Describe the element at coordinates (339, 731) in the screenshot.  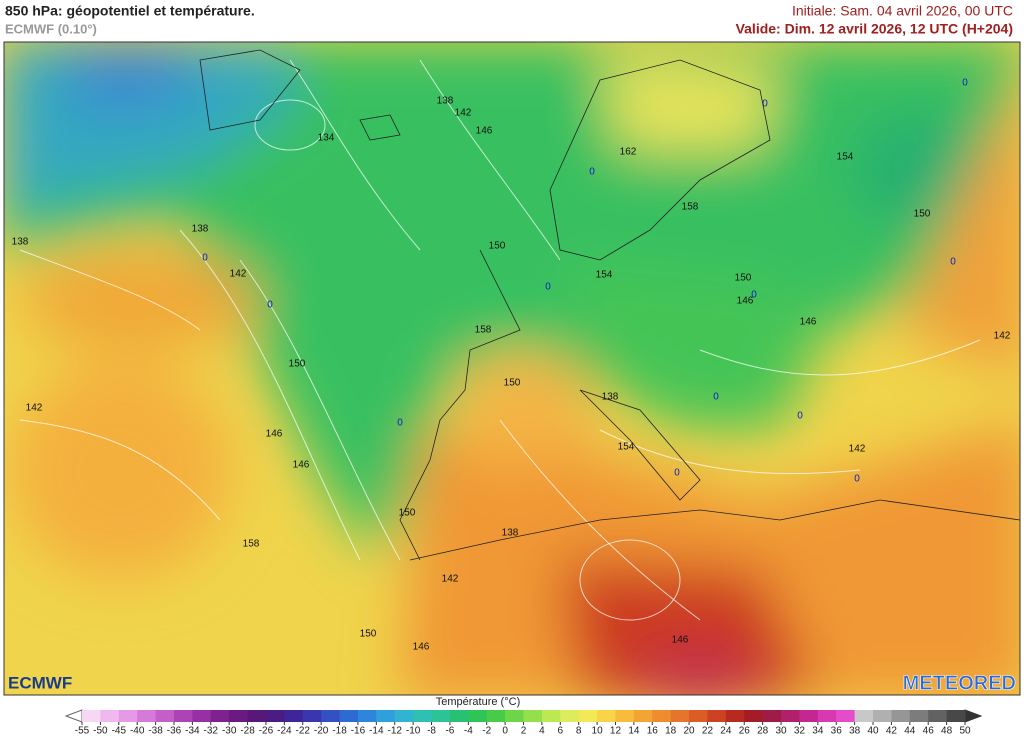
I see `colorbar-label: -18` at that location.